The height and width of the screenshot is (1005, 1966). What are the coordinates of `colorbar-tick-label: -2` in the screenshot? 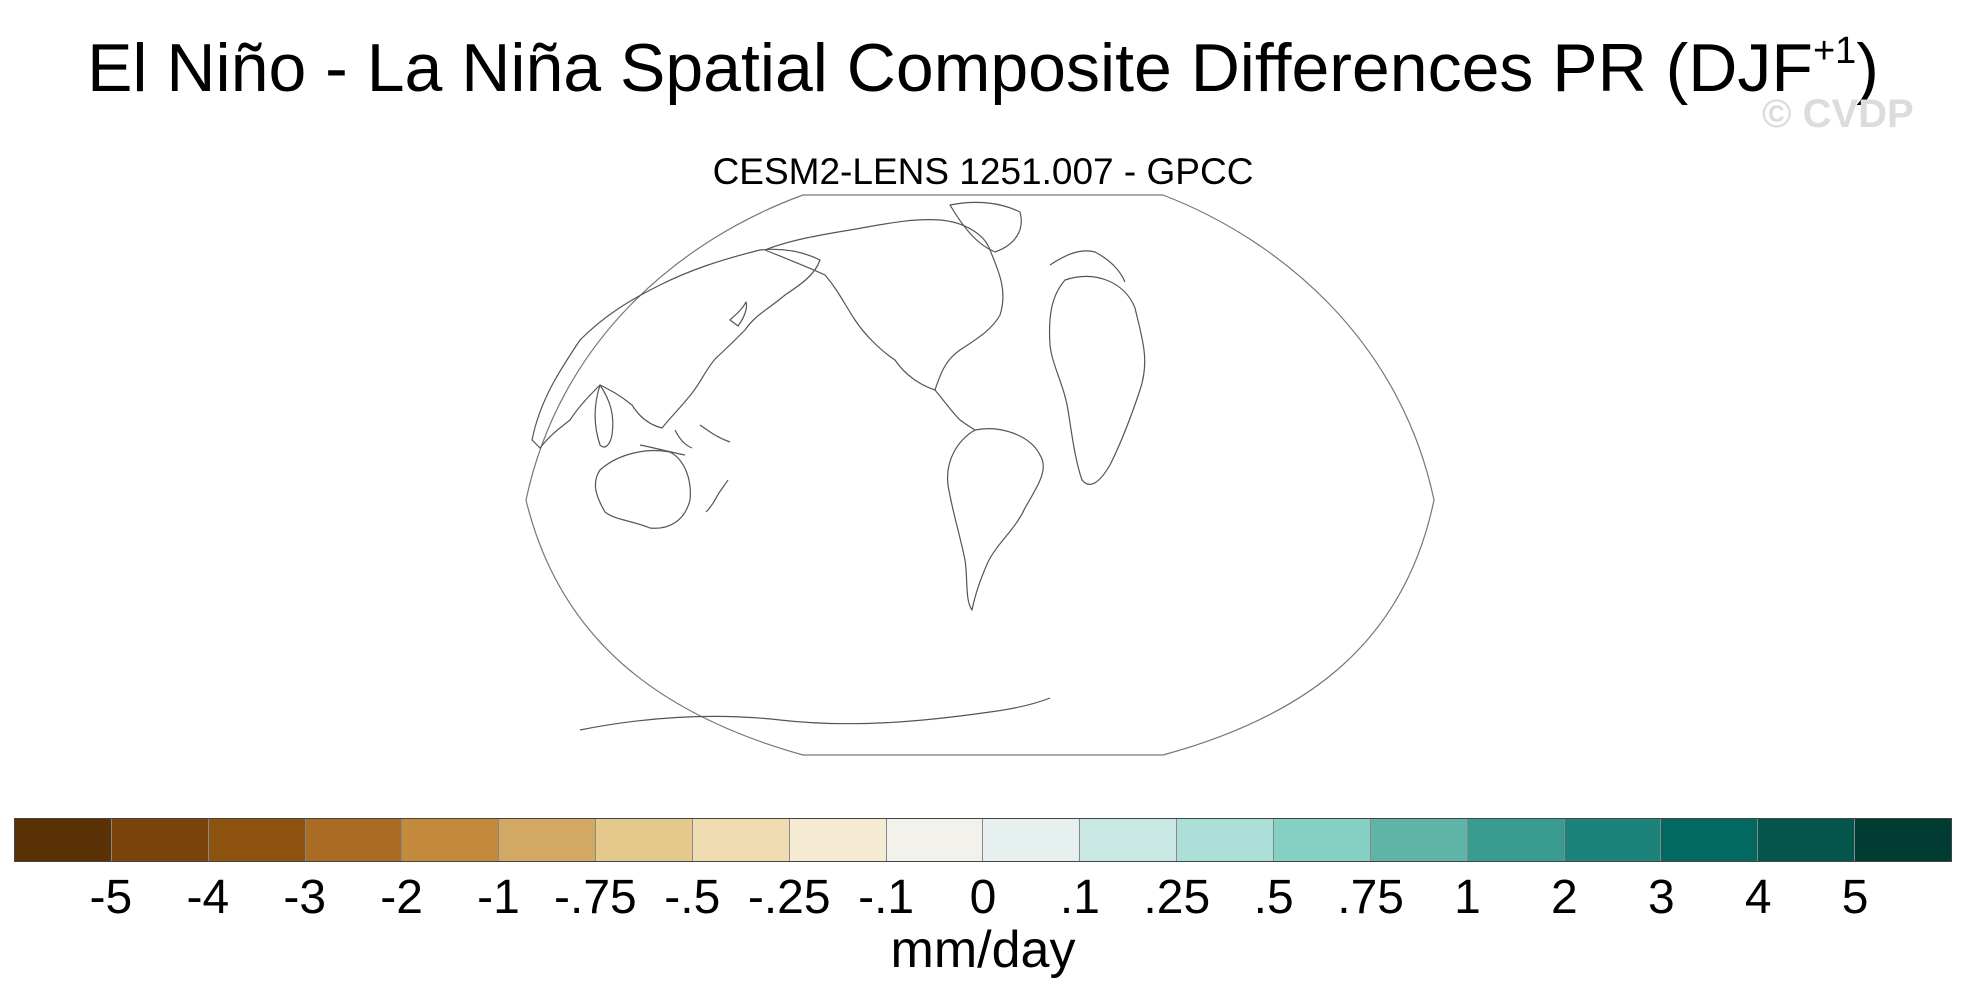 It's located at (401, 897).